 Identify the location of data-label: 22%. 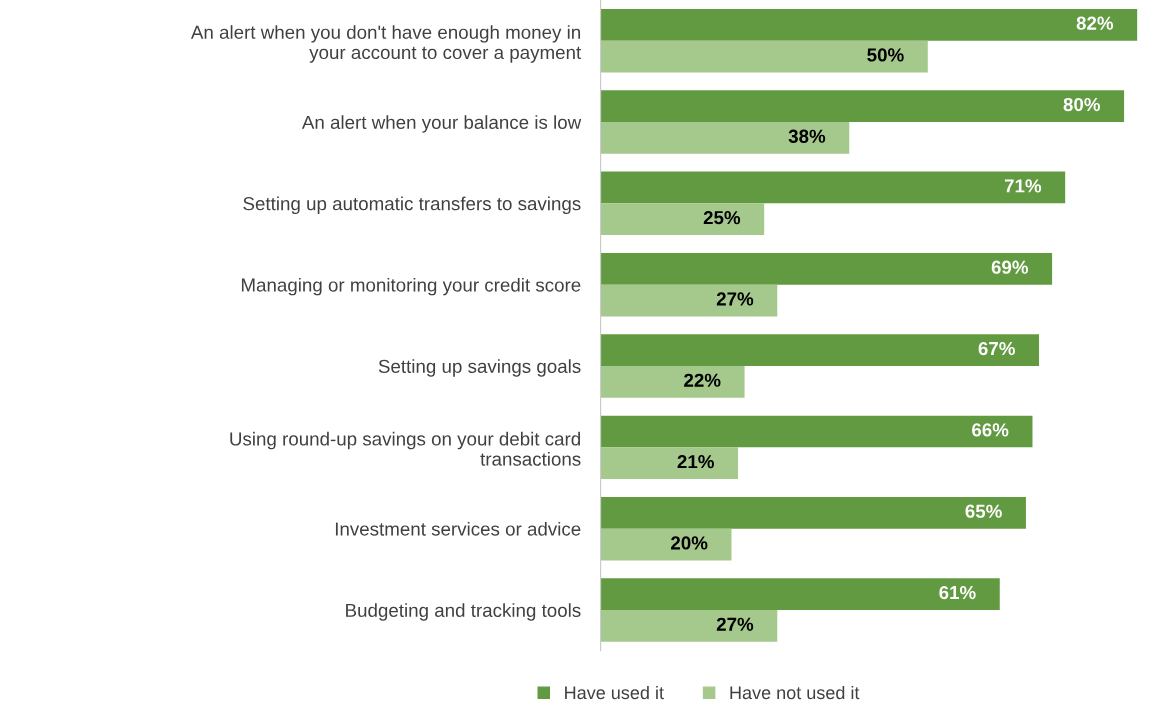
(702, 380).